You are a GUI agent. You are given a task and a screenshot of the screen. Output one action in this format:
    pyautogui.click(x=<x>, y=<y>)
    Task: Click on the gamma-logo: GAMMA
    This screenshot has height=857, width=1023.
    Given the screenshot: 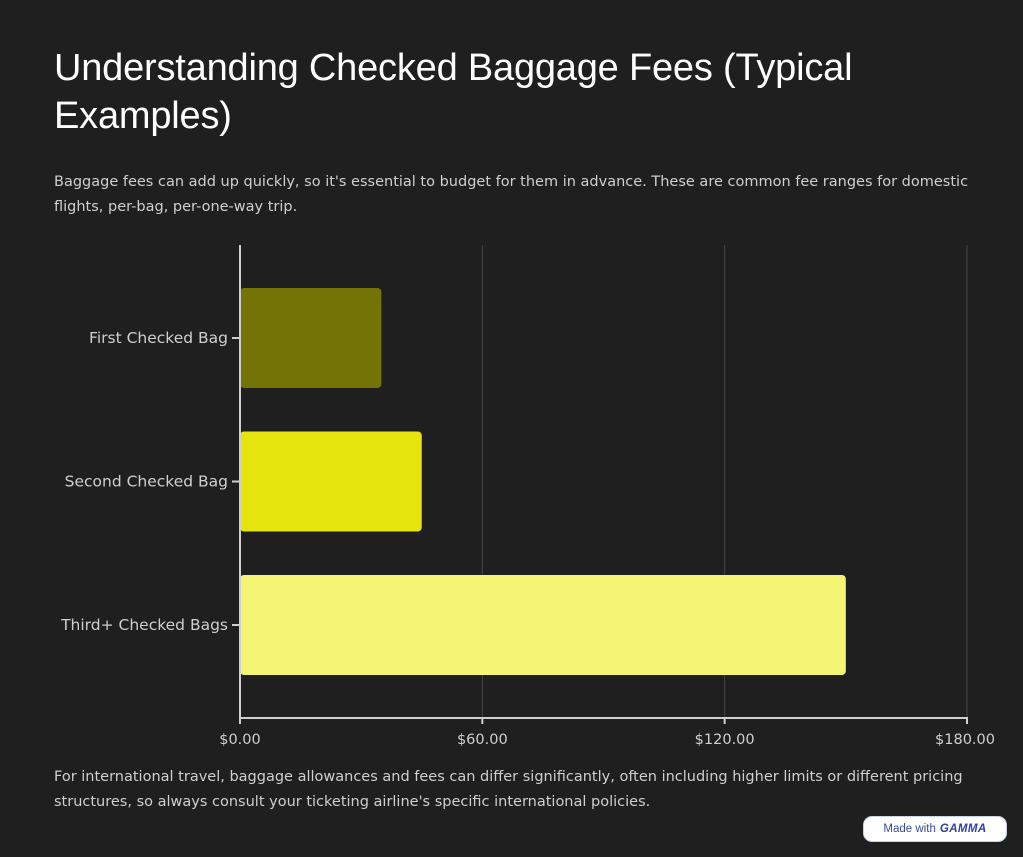 What is the action you would take?
    pyautogui.click(x=963, y=829)
    